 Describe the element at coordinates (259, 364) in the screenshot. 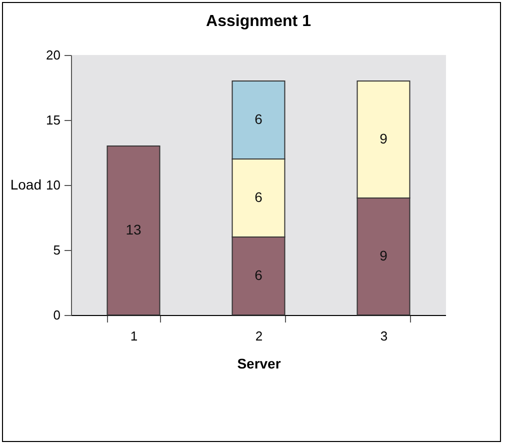

I see `x-axis-title: Server` at that location.